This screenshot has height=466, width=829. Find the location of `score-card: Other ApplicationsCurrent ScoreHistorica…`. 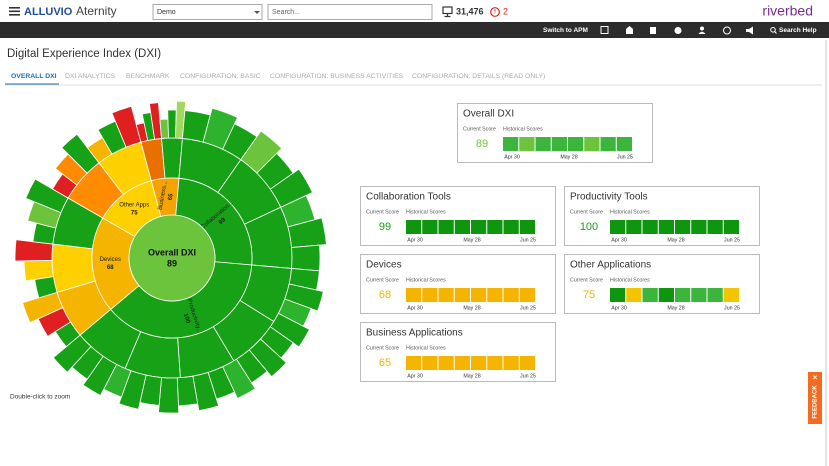

score-card: Other ApplicationsCurrent ScoreHistorica… is located at coordinates (662, 284).